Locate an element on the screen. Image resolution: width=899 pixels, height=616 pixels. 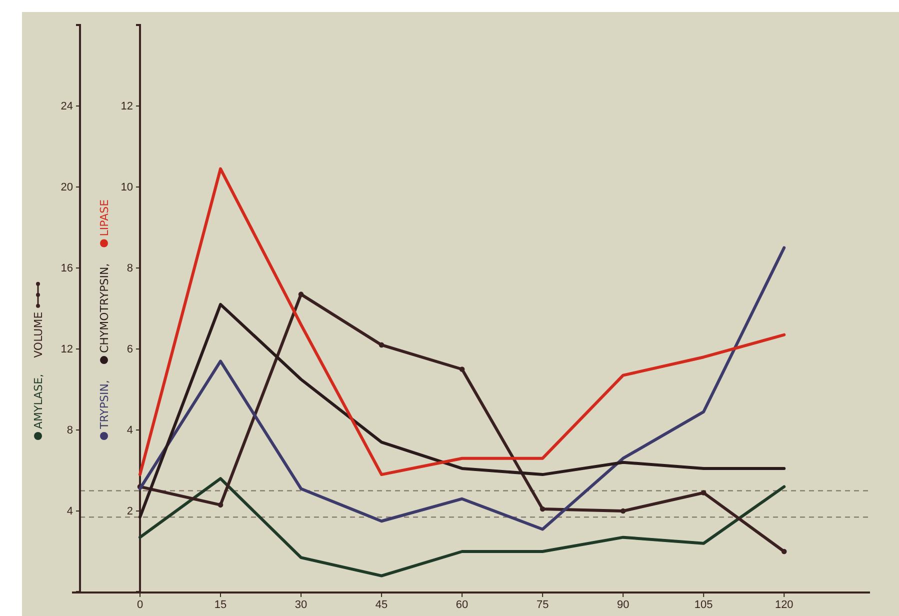
y-tick-label: 2 is located at coordinates (129, 512).